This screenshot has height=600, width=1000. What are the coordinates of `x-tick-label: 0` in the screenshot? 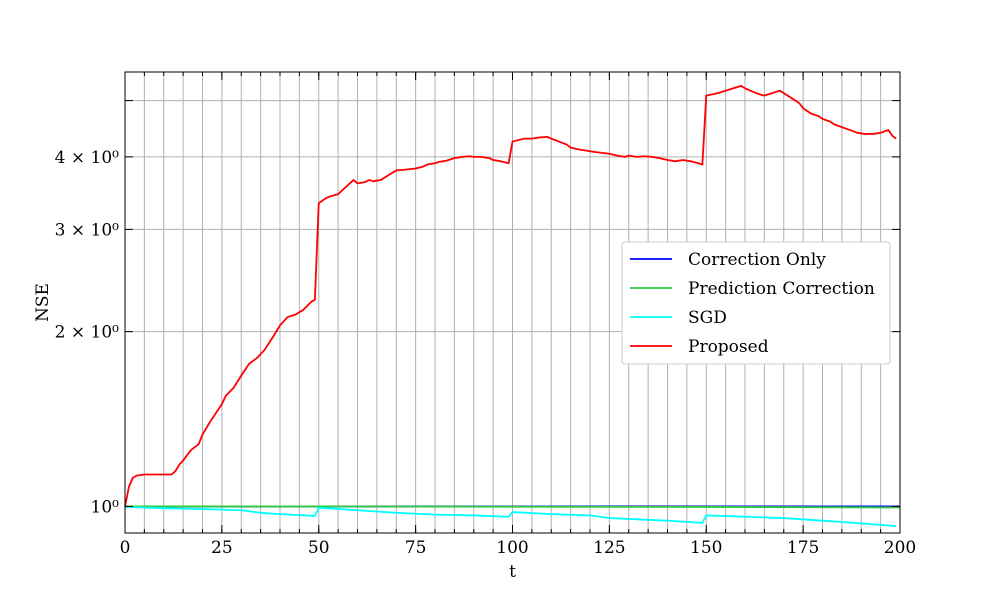 It's located at (125, 548).